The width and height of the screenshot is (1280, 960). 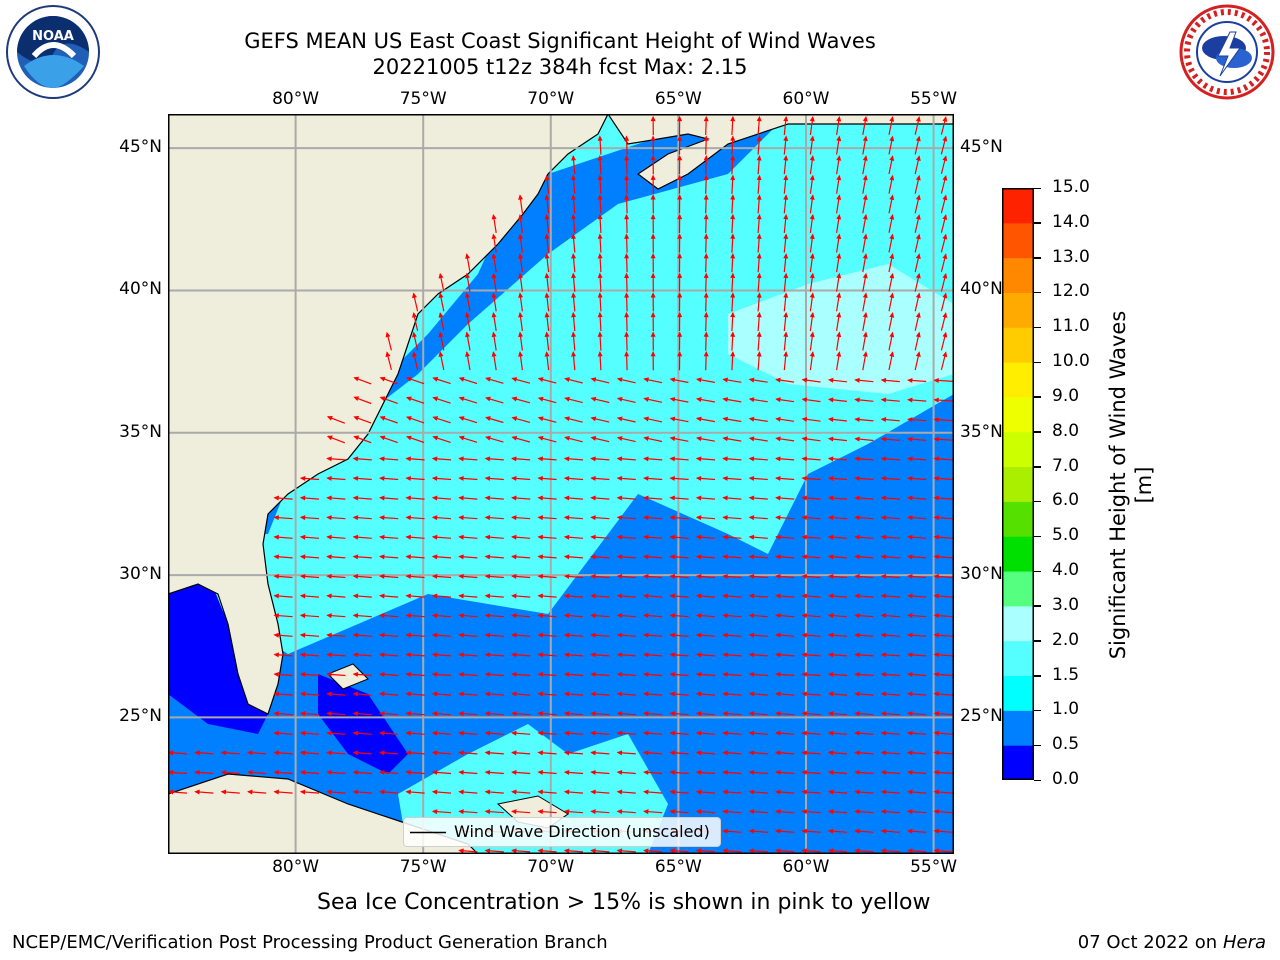 What do you see at coordinates (1066, 779) in the screenshot?
I see `colorbar-tick-label: 0.0` at bounding box center [1066, 779].